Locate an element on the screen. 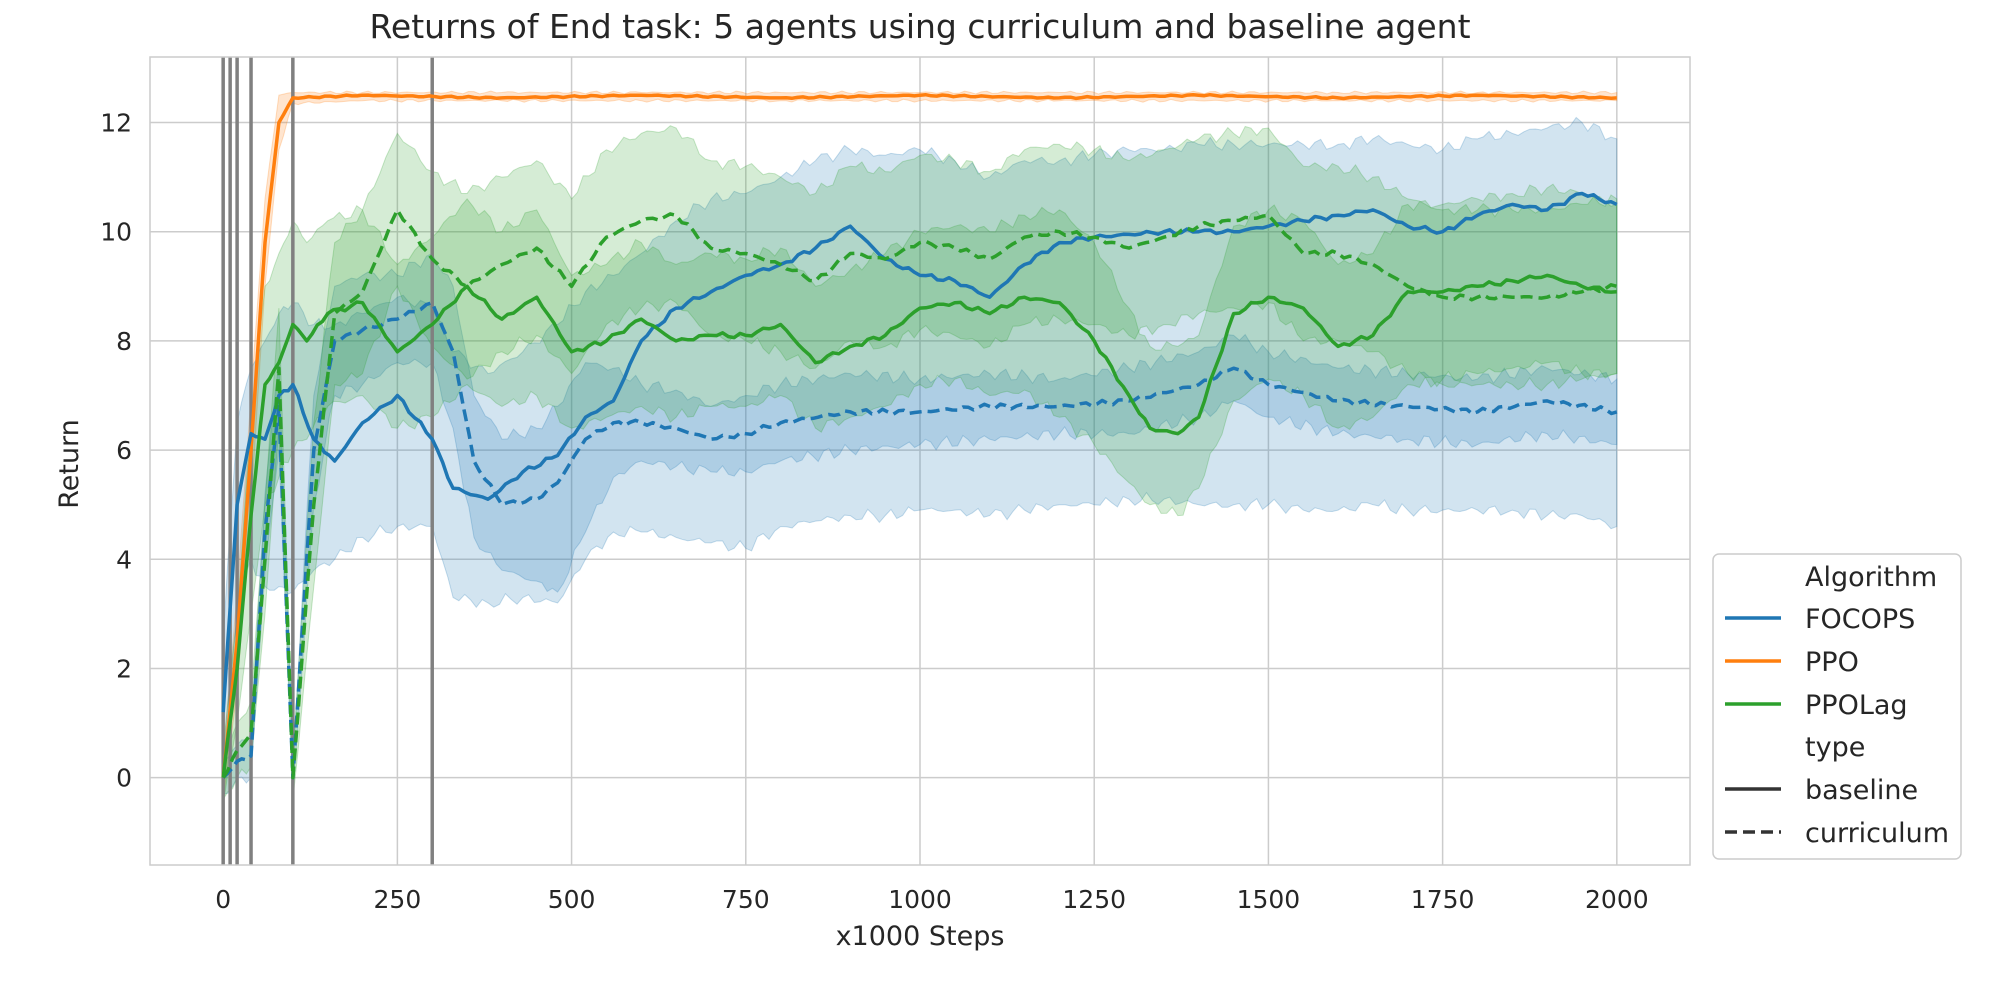  x-tick-label: 0 is located at coordinates (223, 899).